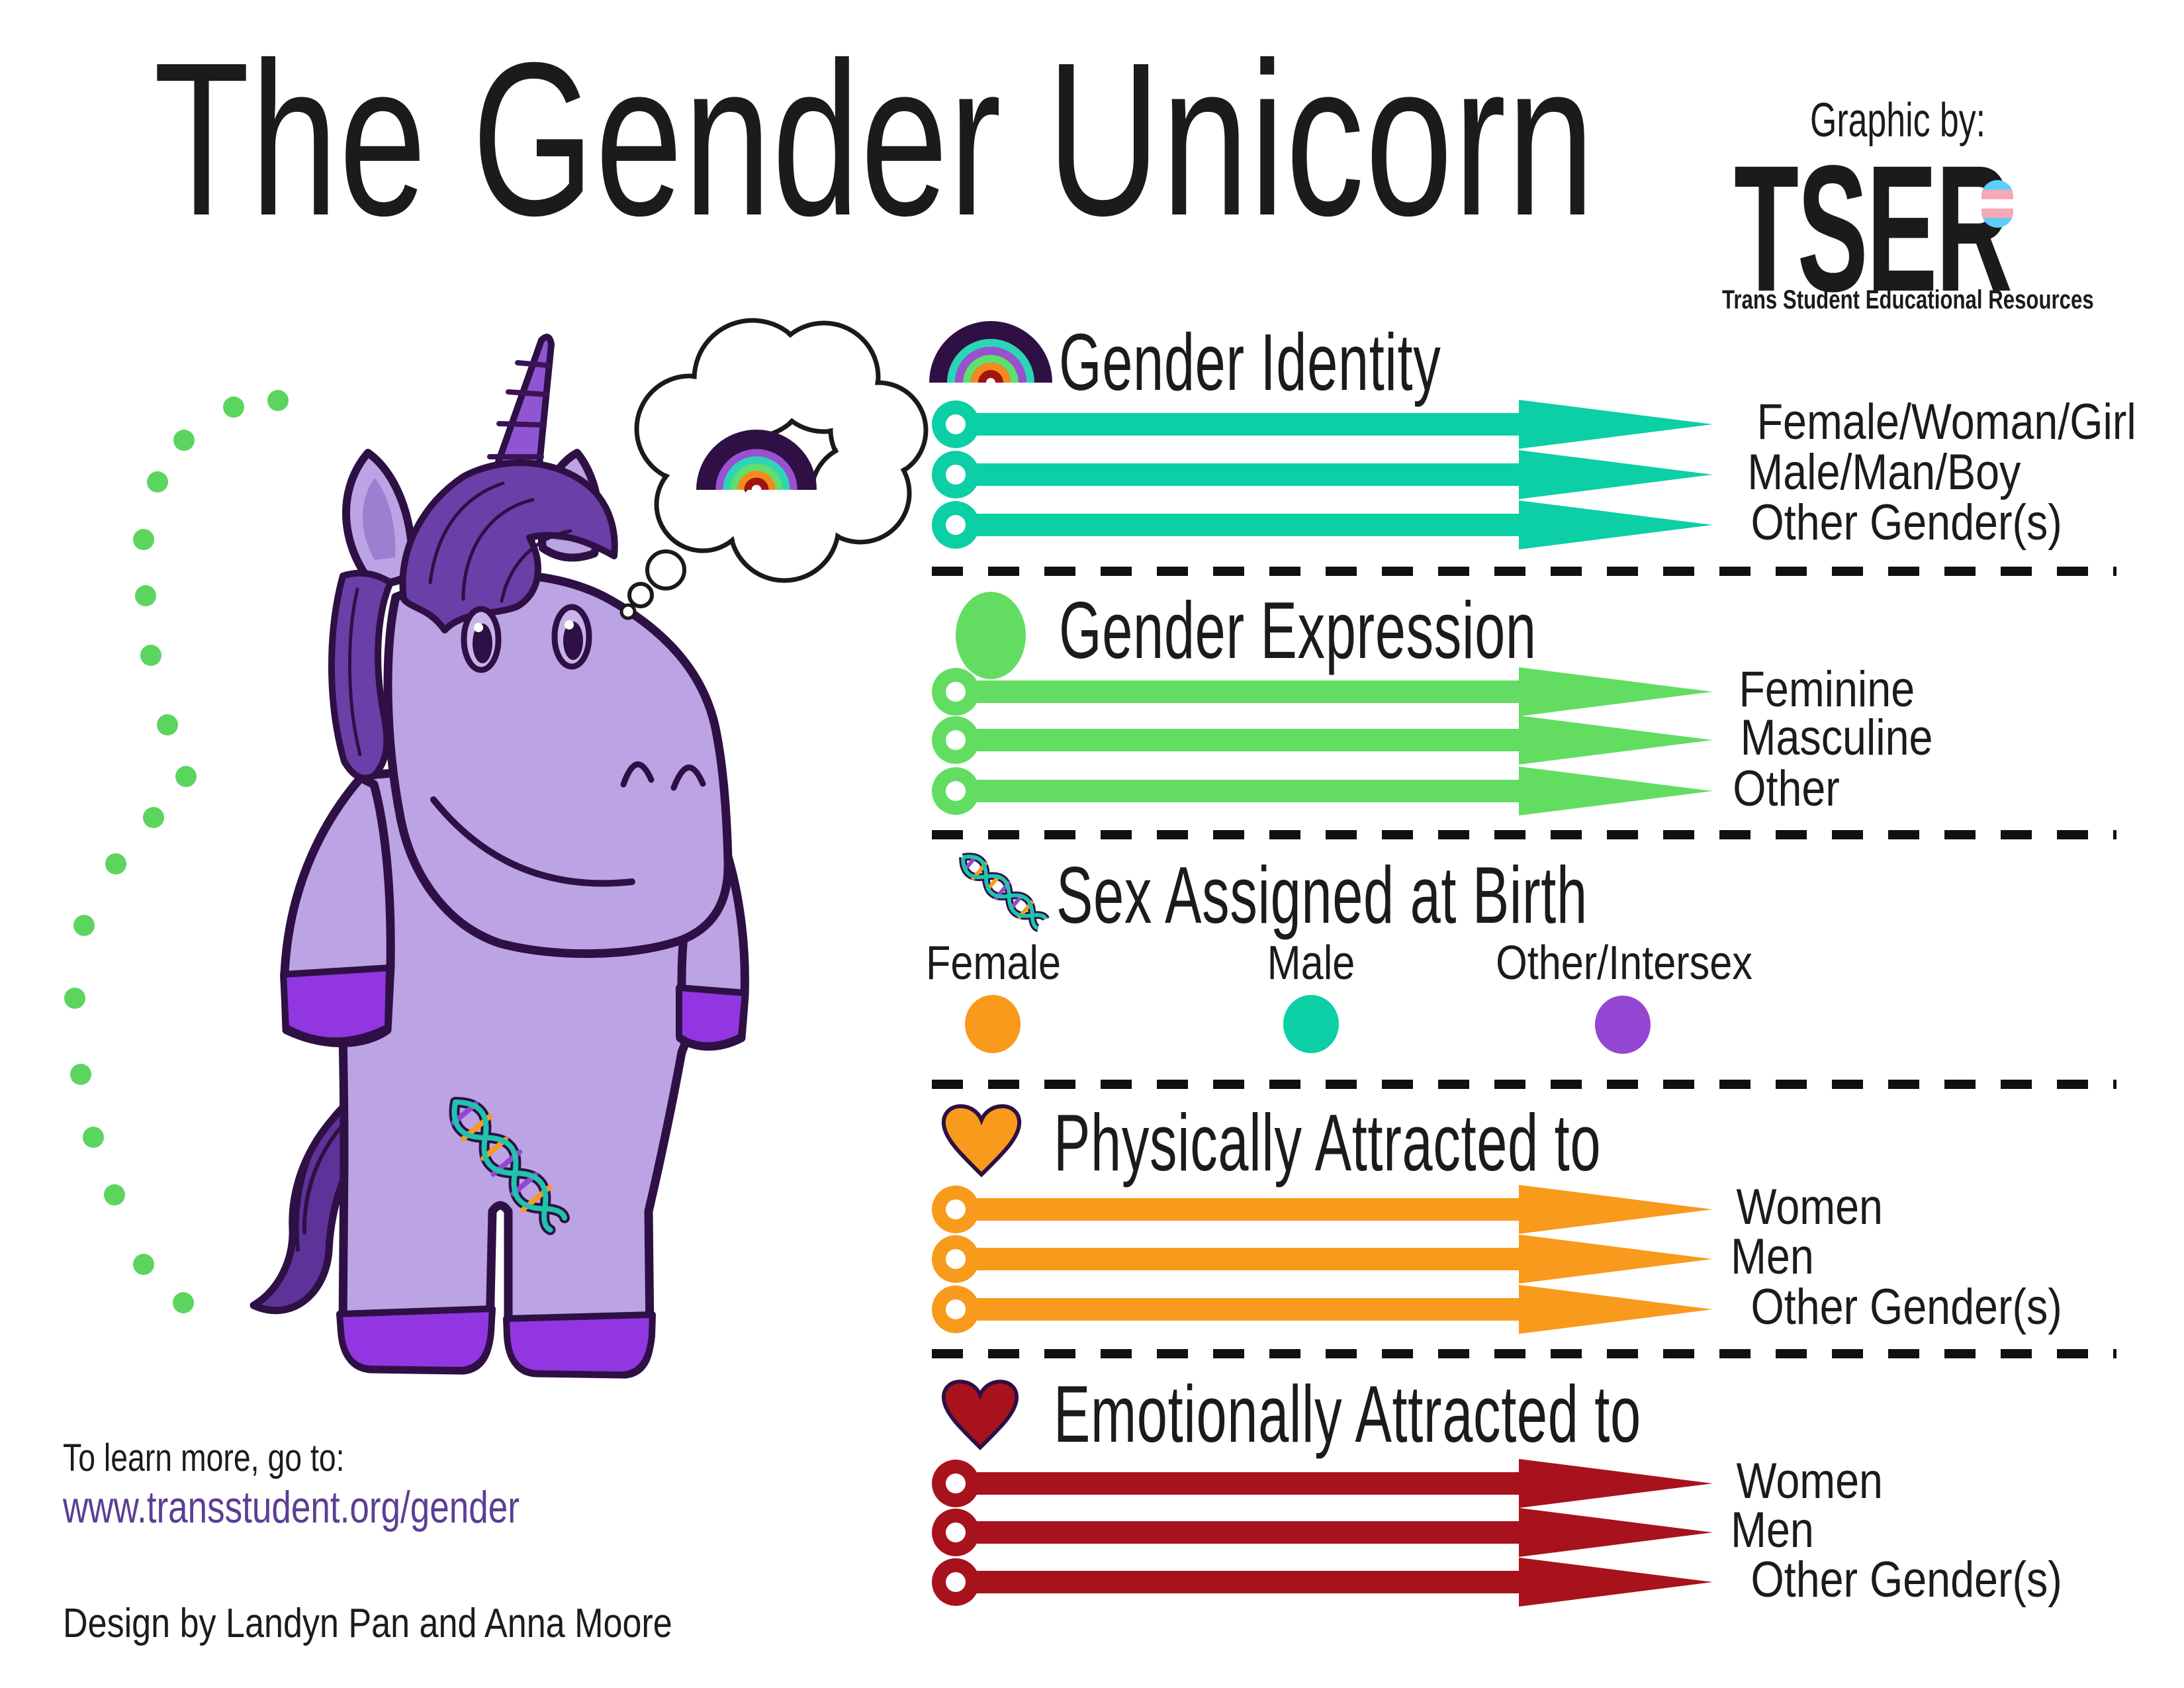 The width and height of the screenshot is (2184, 1688). I want to click on unicorn-mane, so click(473, 620).